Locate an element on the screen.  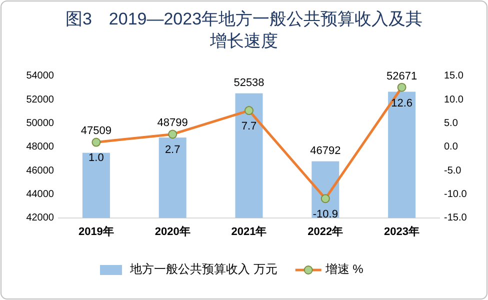
y2-tick-label: -5.0 is located at coordinates (453, 170).